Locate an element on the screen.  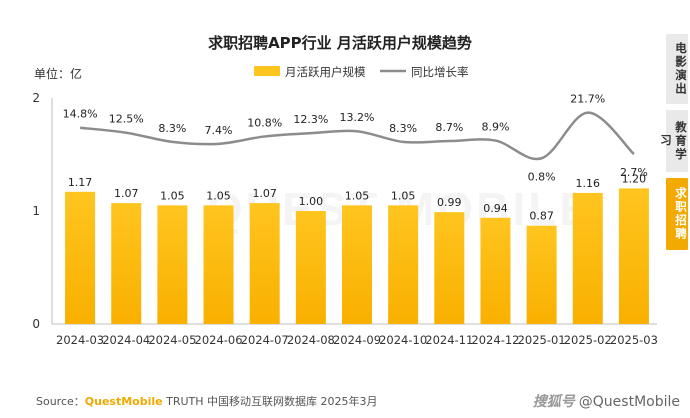
bar-value-label: 1.17 is located at coordinates (80, 182).